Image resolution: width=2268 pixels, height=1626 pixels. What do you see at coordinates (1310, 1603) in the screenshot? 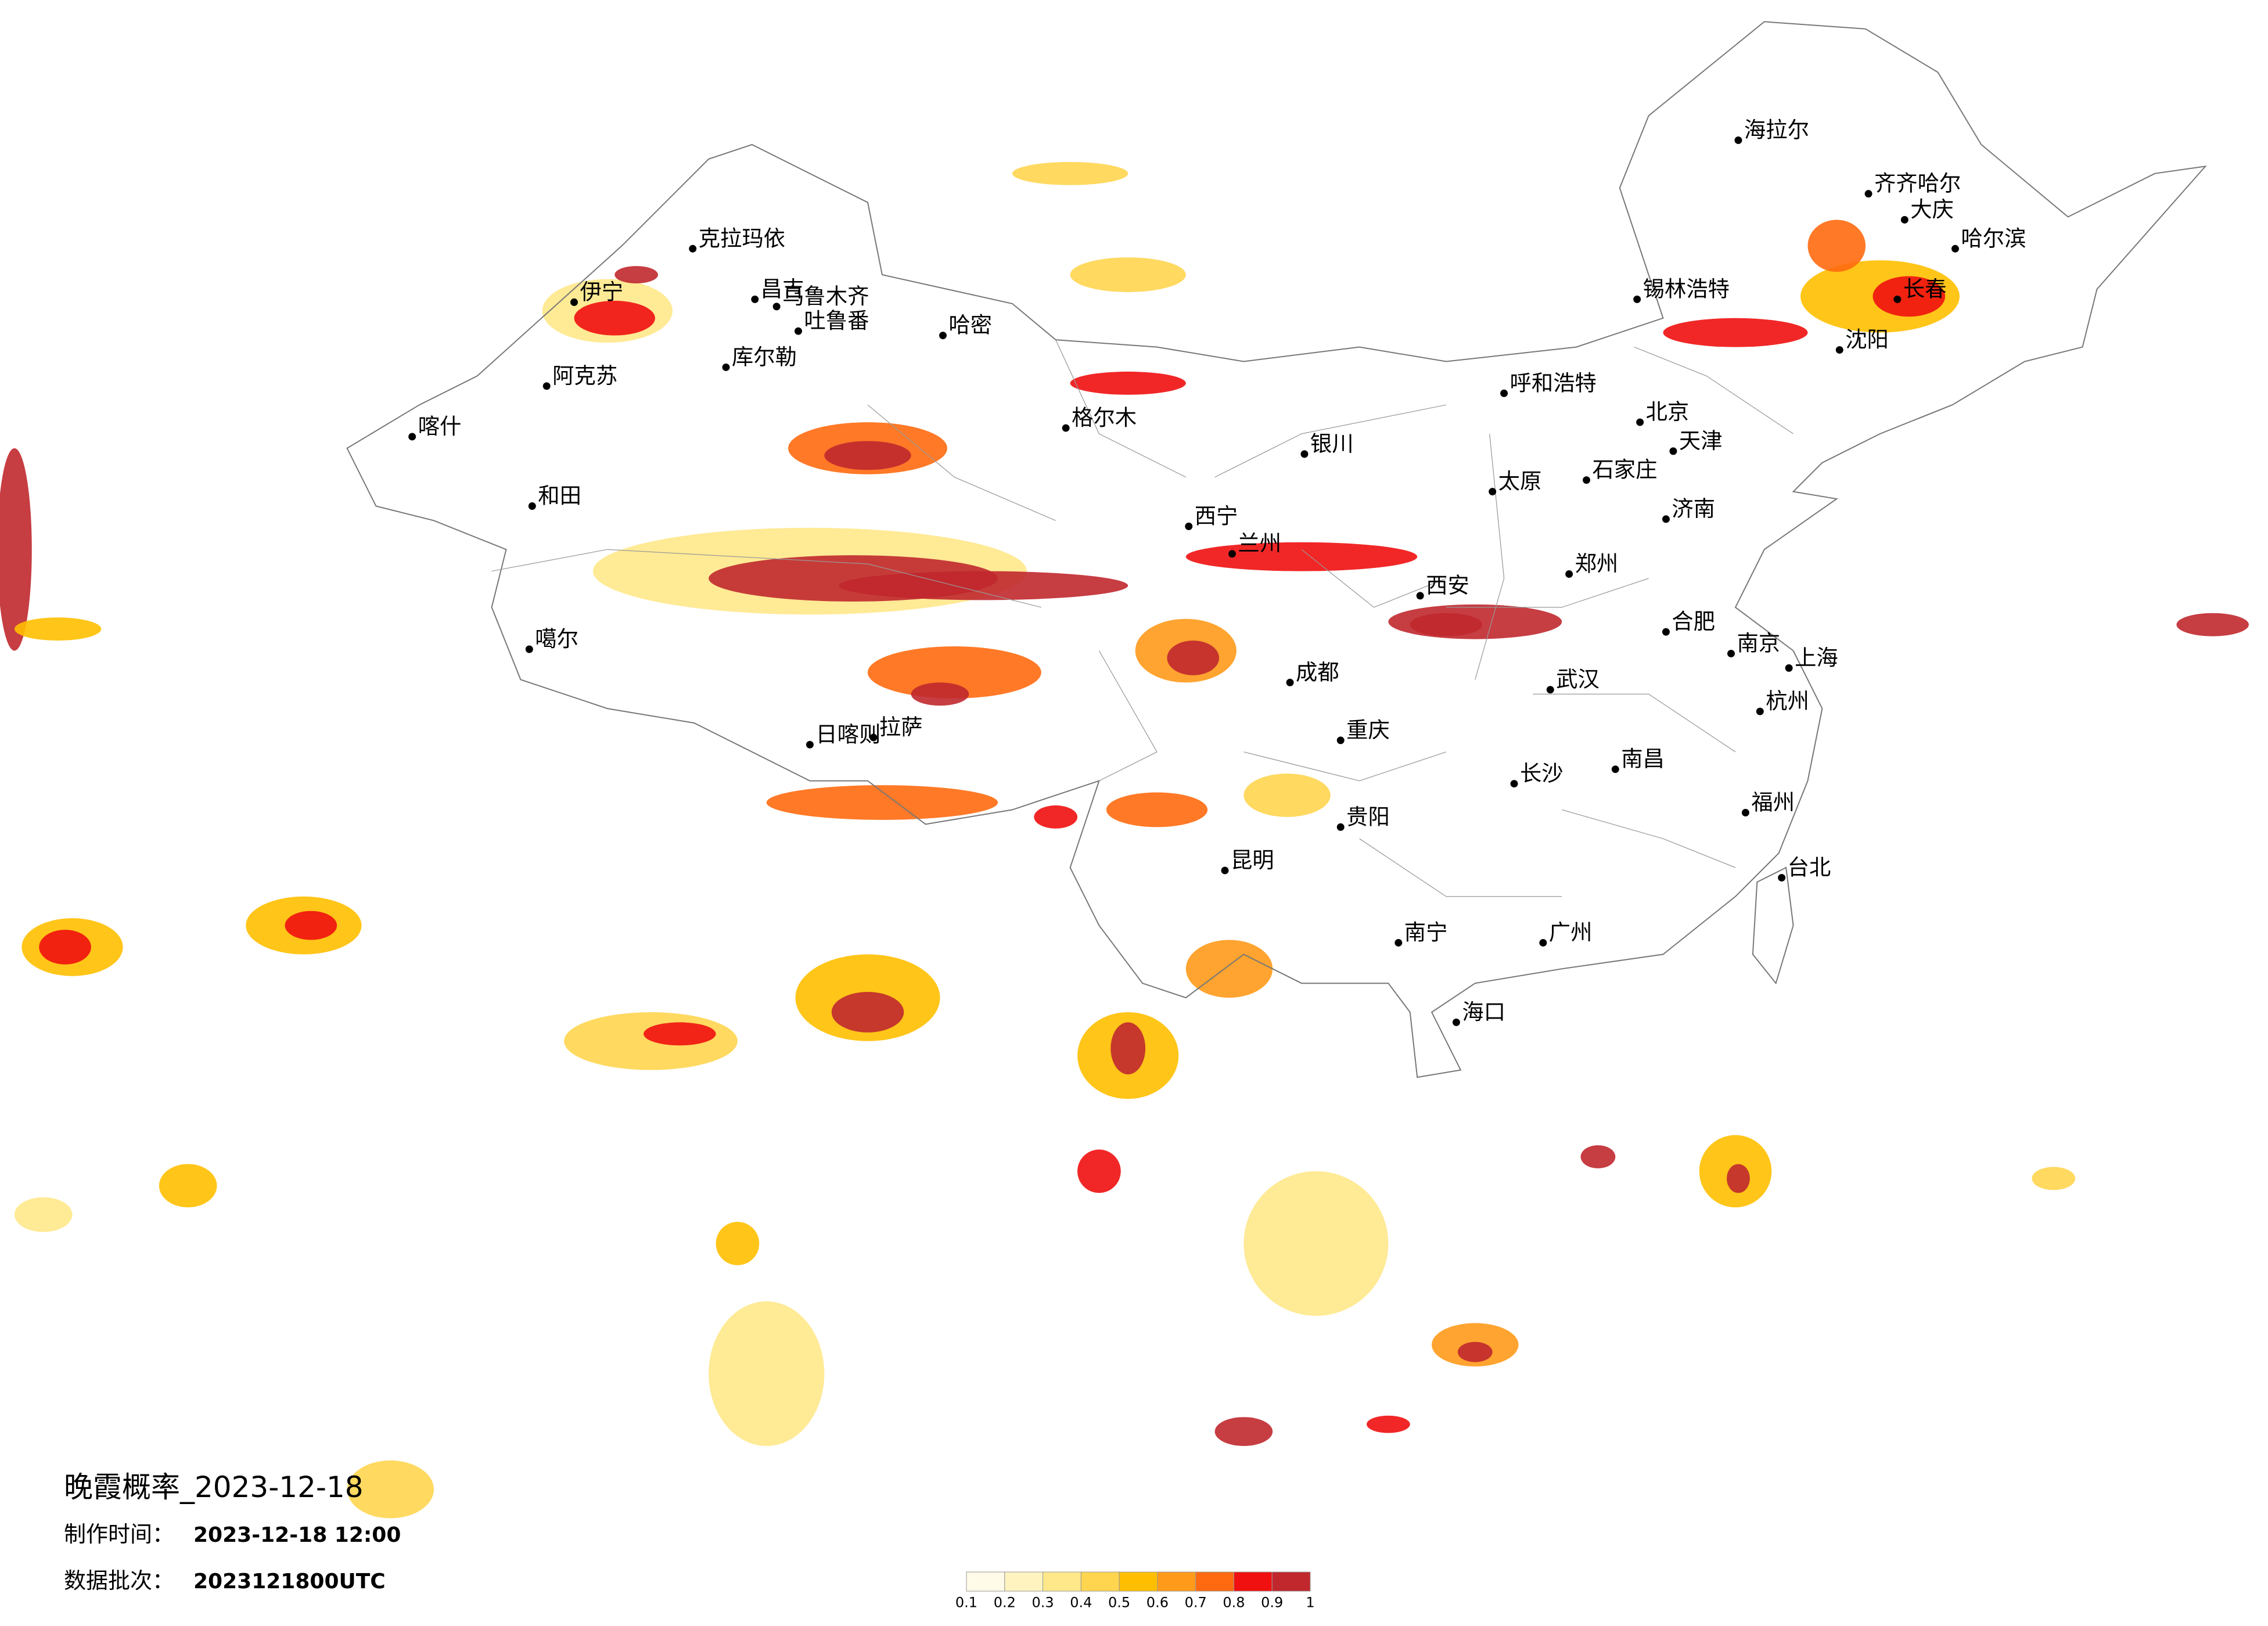
I see `legend-tick-label: 1` at bounding box center [1310, 1603].